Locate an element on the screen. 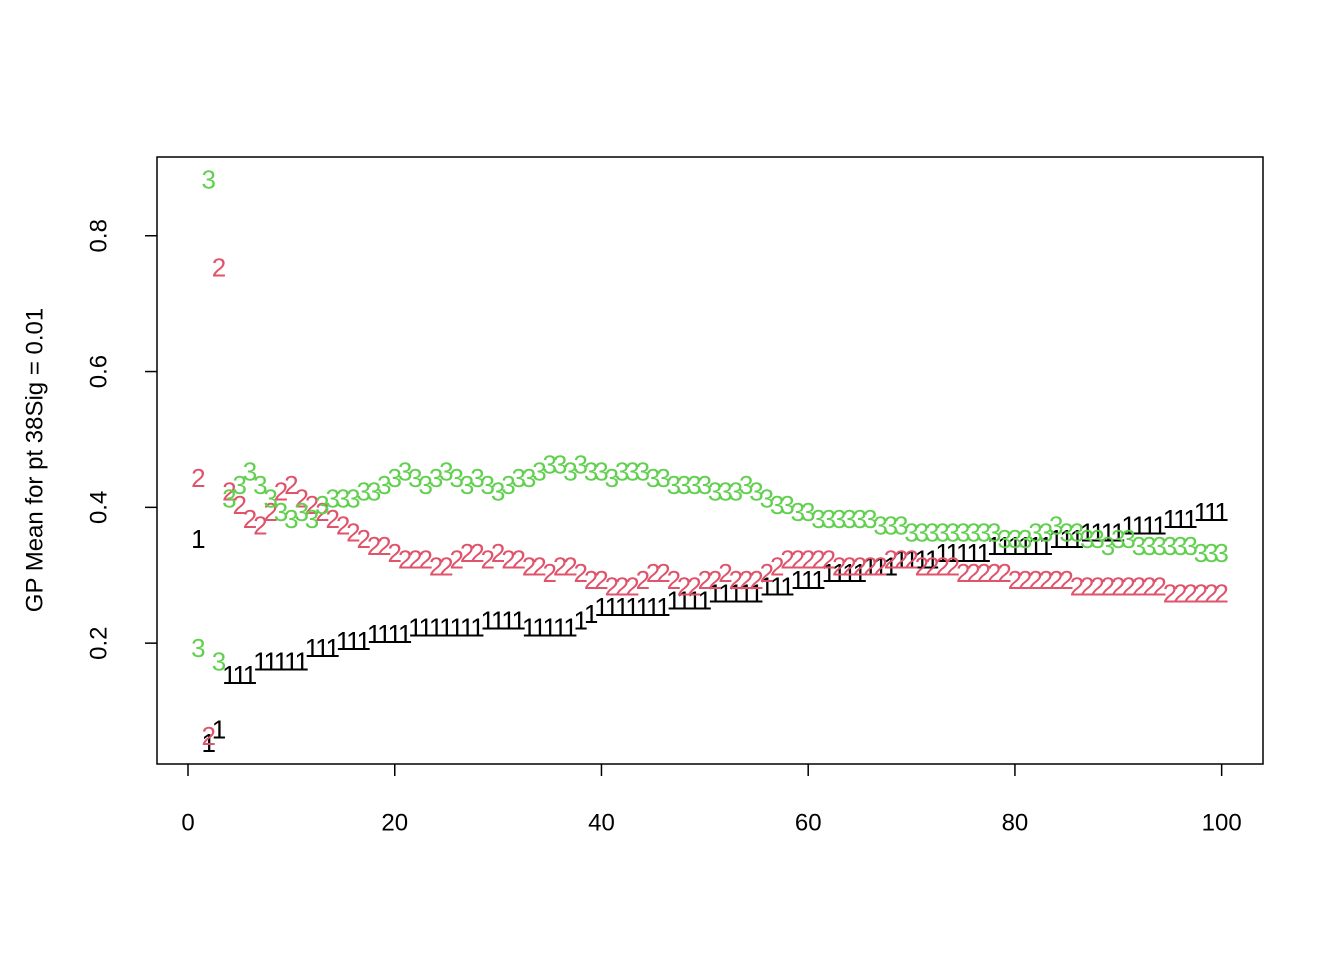 This screenshot has height=960, width=1344. y-tick-label: 0.6 is located at coordinates (98, 371).